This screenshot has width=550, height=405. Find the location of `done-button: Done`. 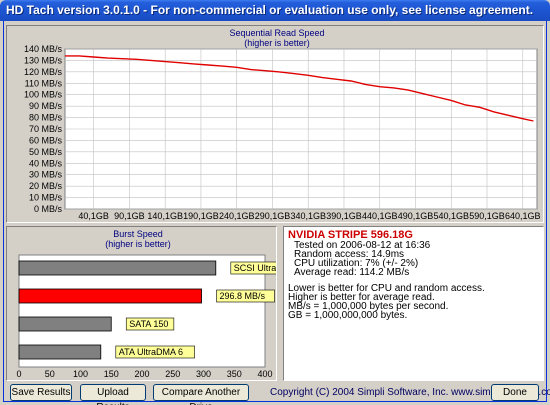

done-button: Done is located at coordinates (515, 392).